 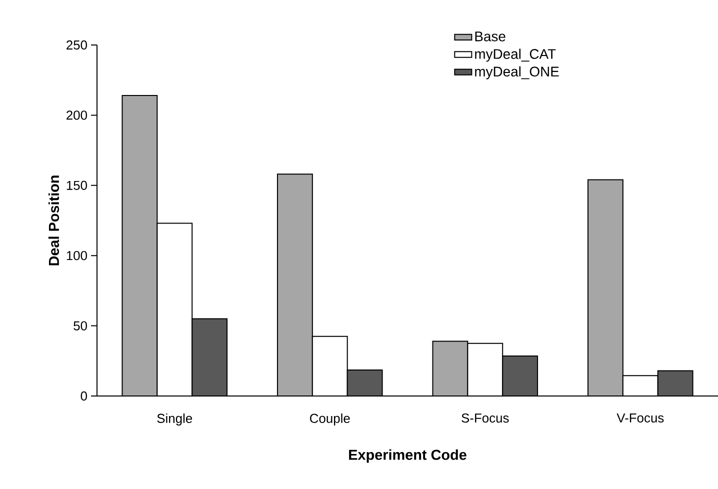 I want to click on y-tick-label: 100, so click(x=76, y=255).